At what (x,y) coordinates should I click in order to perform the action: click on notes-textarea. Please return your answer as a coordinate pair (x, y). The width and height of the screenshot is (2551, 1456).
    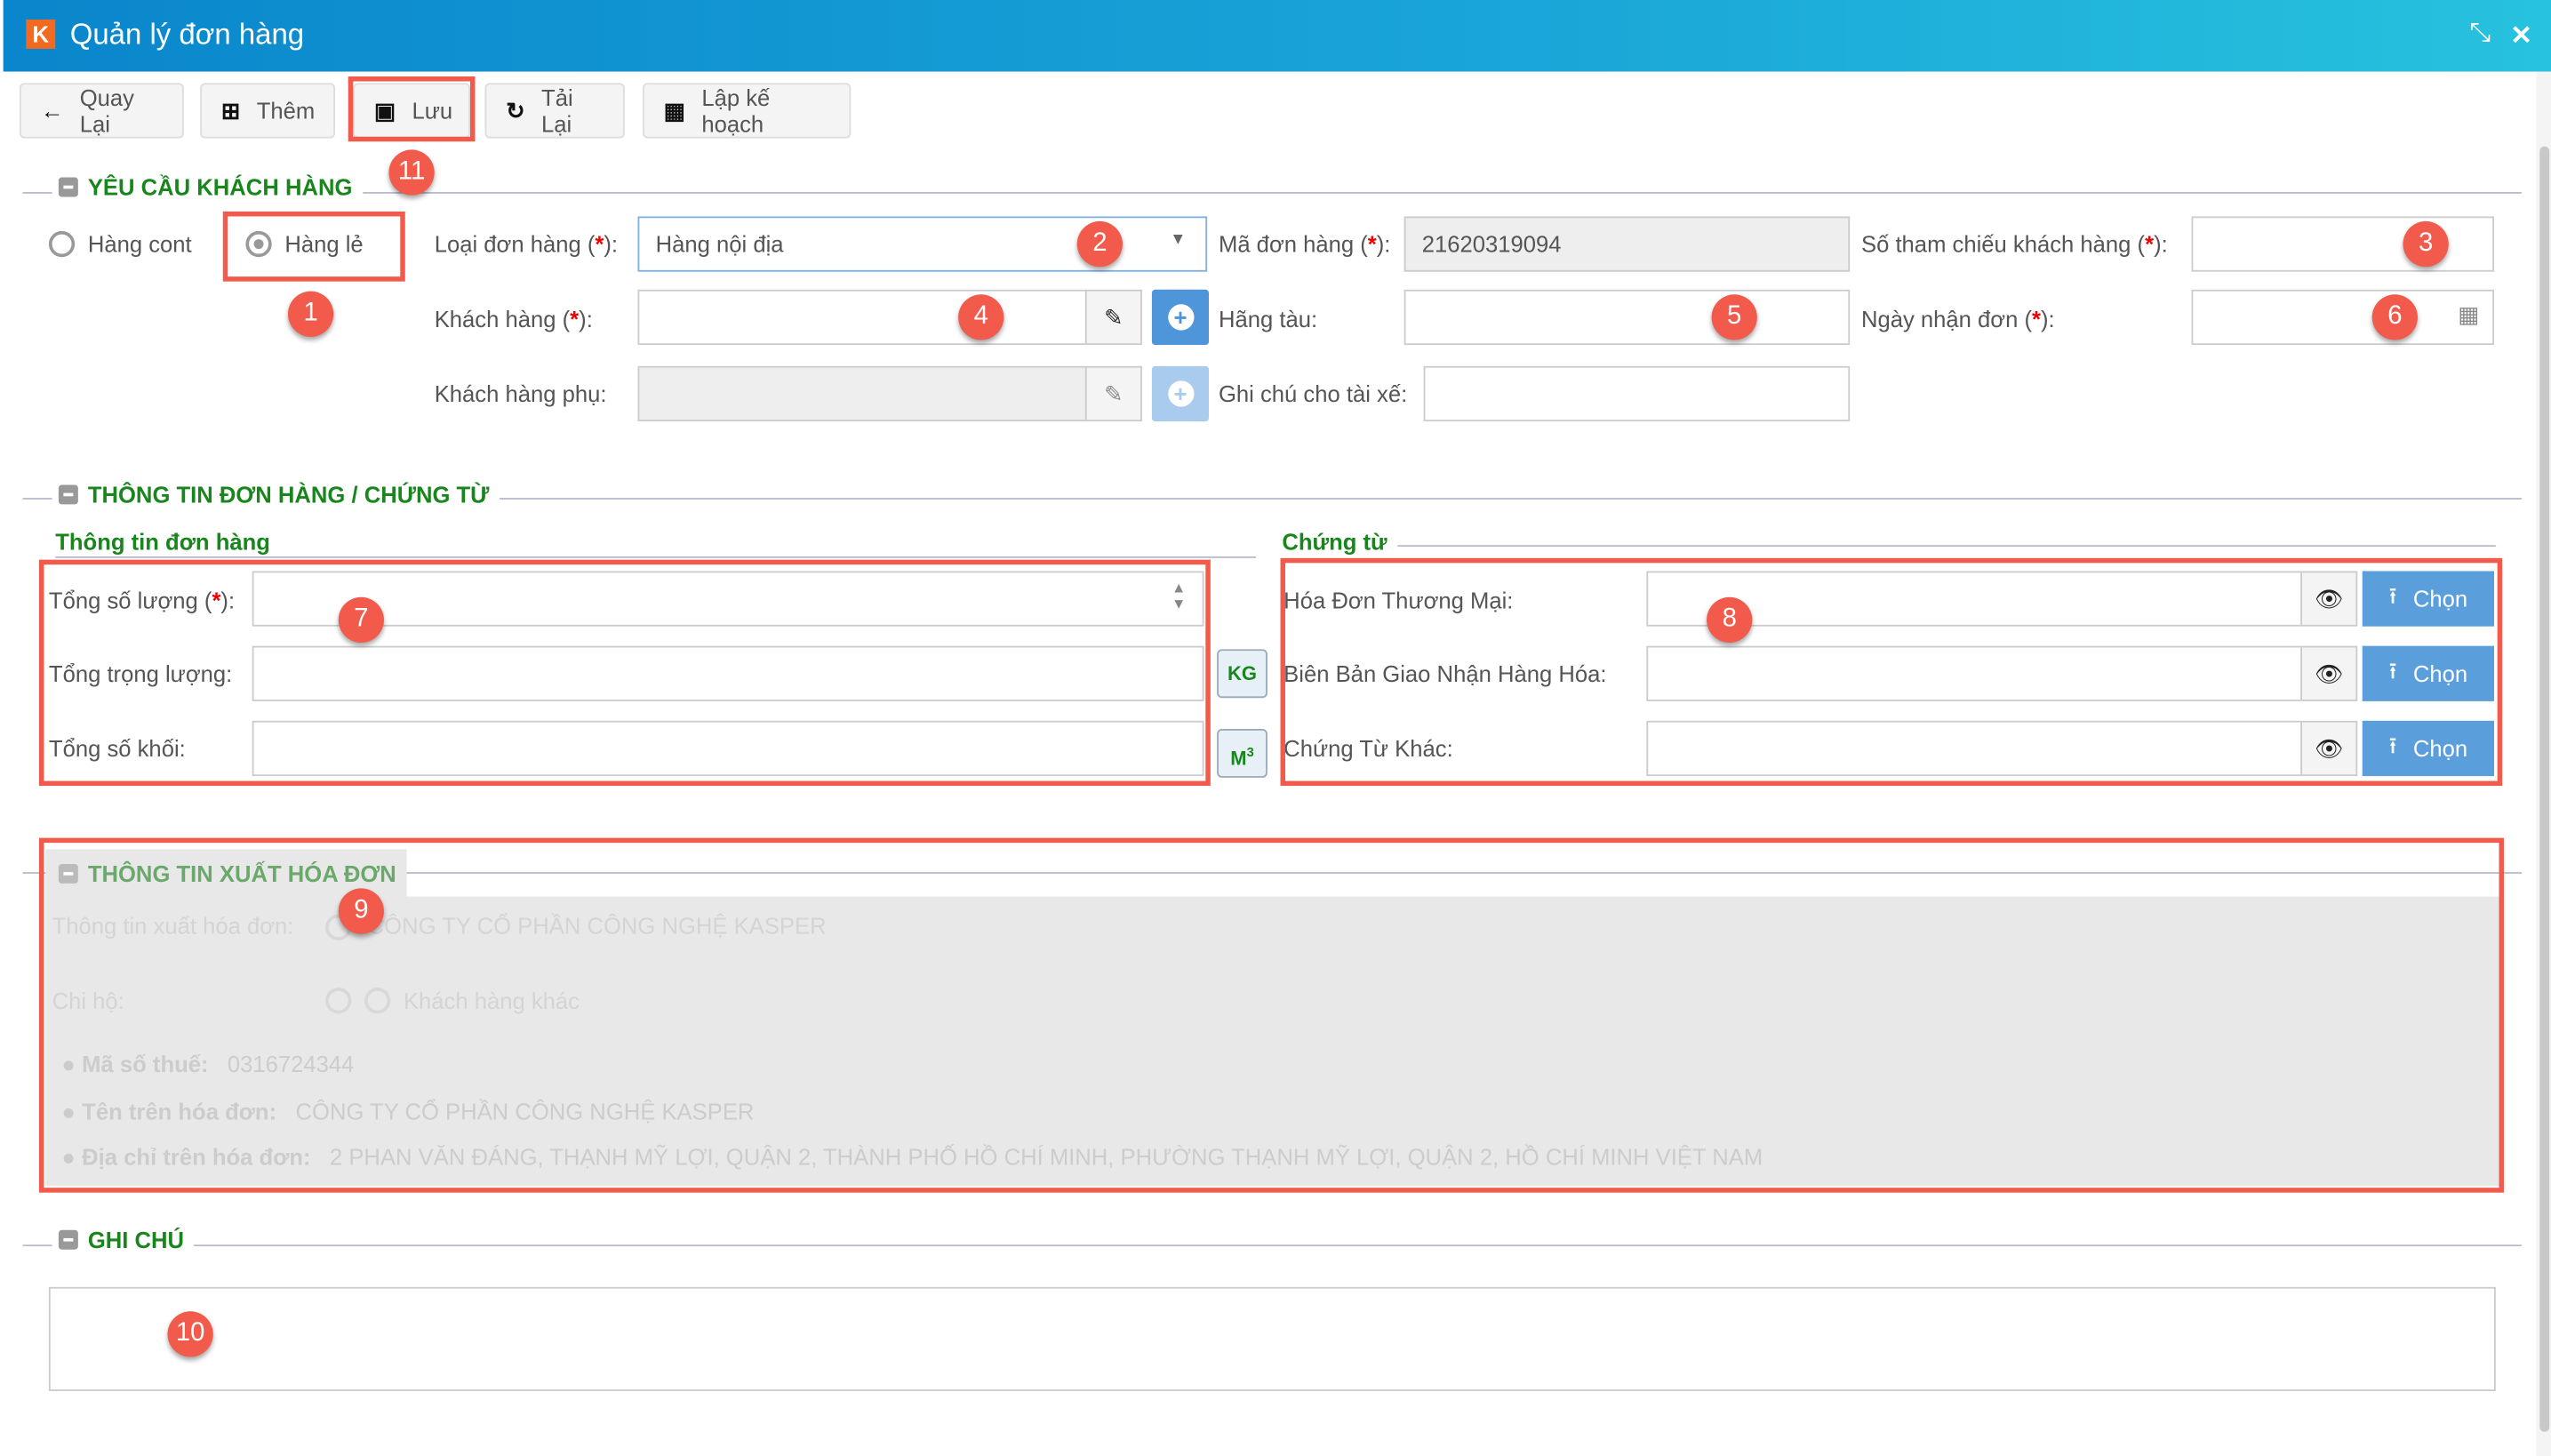
    Looking at the image, I should click on (1272, 1338).